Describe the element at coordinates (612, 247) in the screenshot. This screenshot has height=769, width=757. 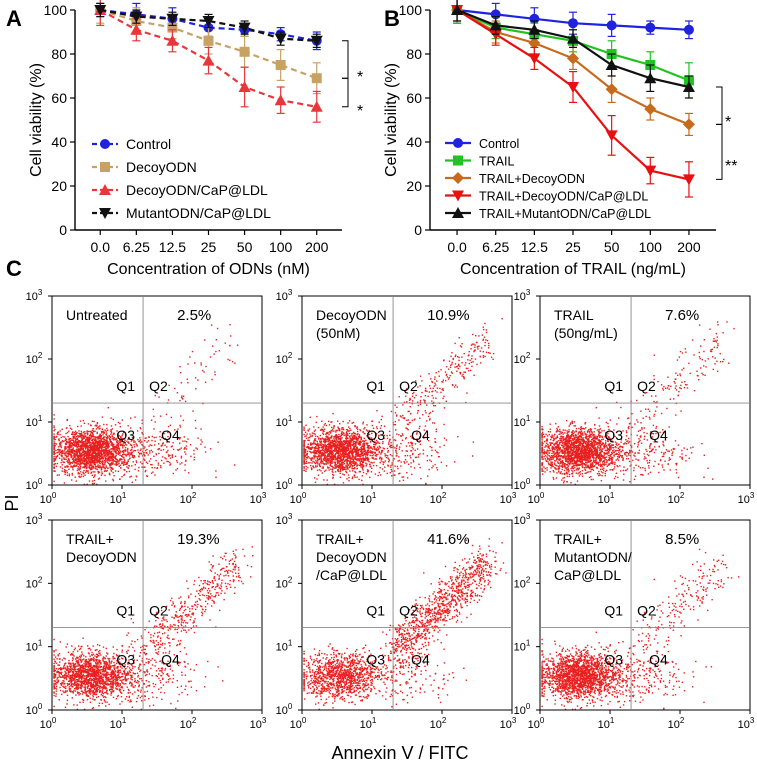
I see `x-tick-label: 50` at that location.